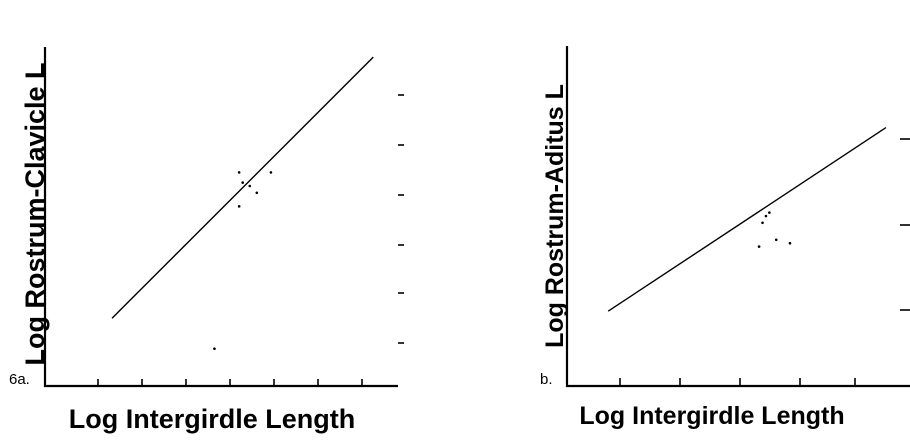 Image resolution: width=910 pixels, height=440 pixels. Describe the element at coordinates (747, 219) in the screenshot. I see `fit-line-b` at that location.